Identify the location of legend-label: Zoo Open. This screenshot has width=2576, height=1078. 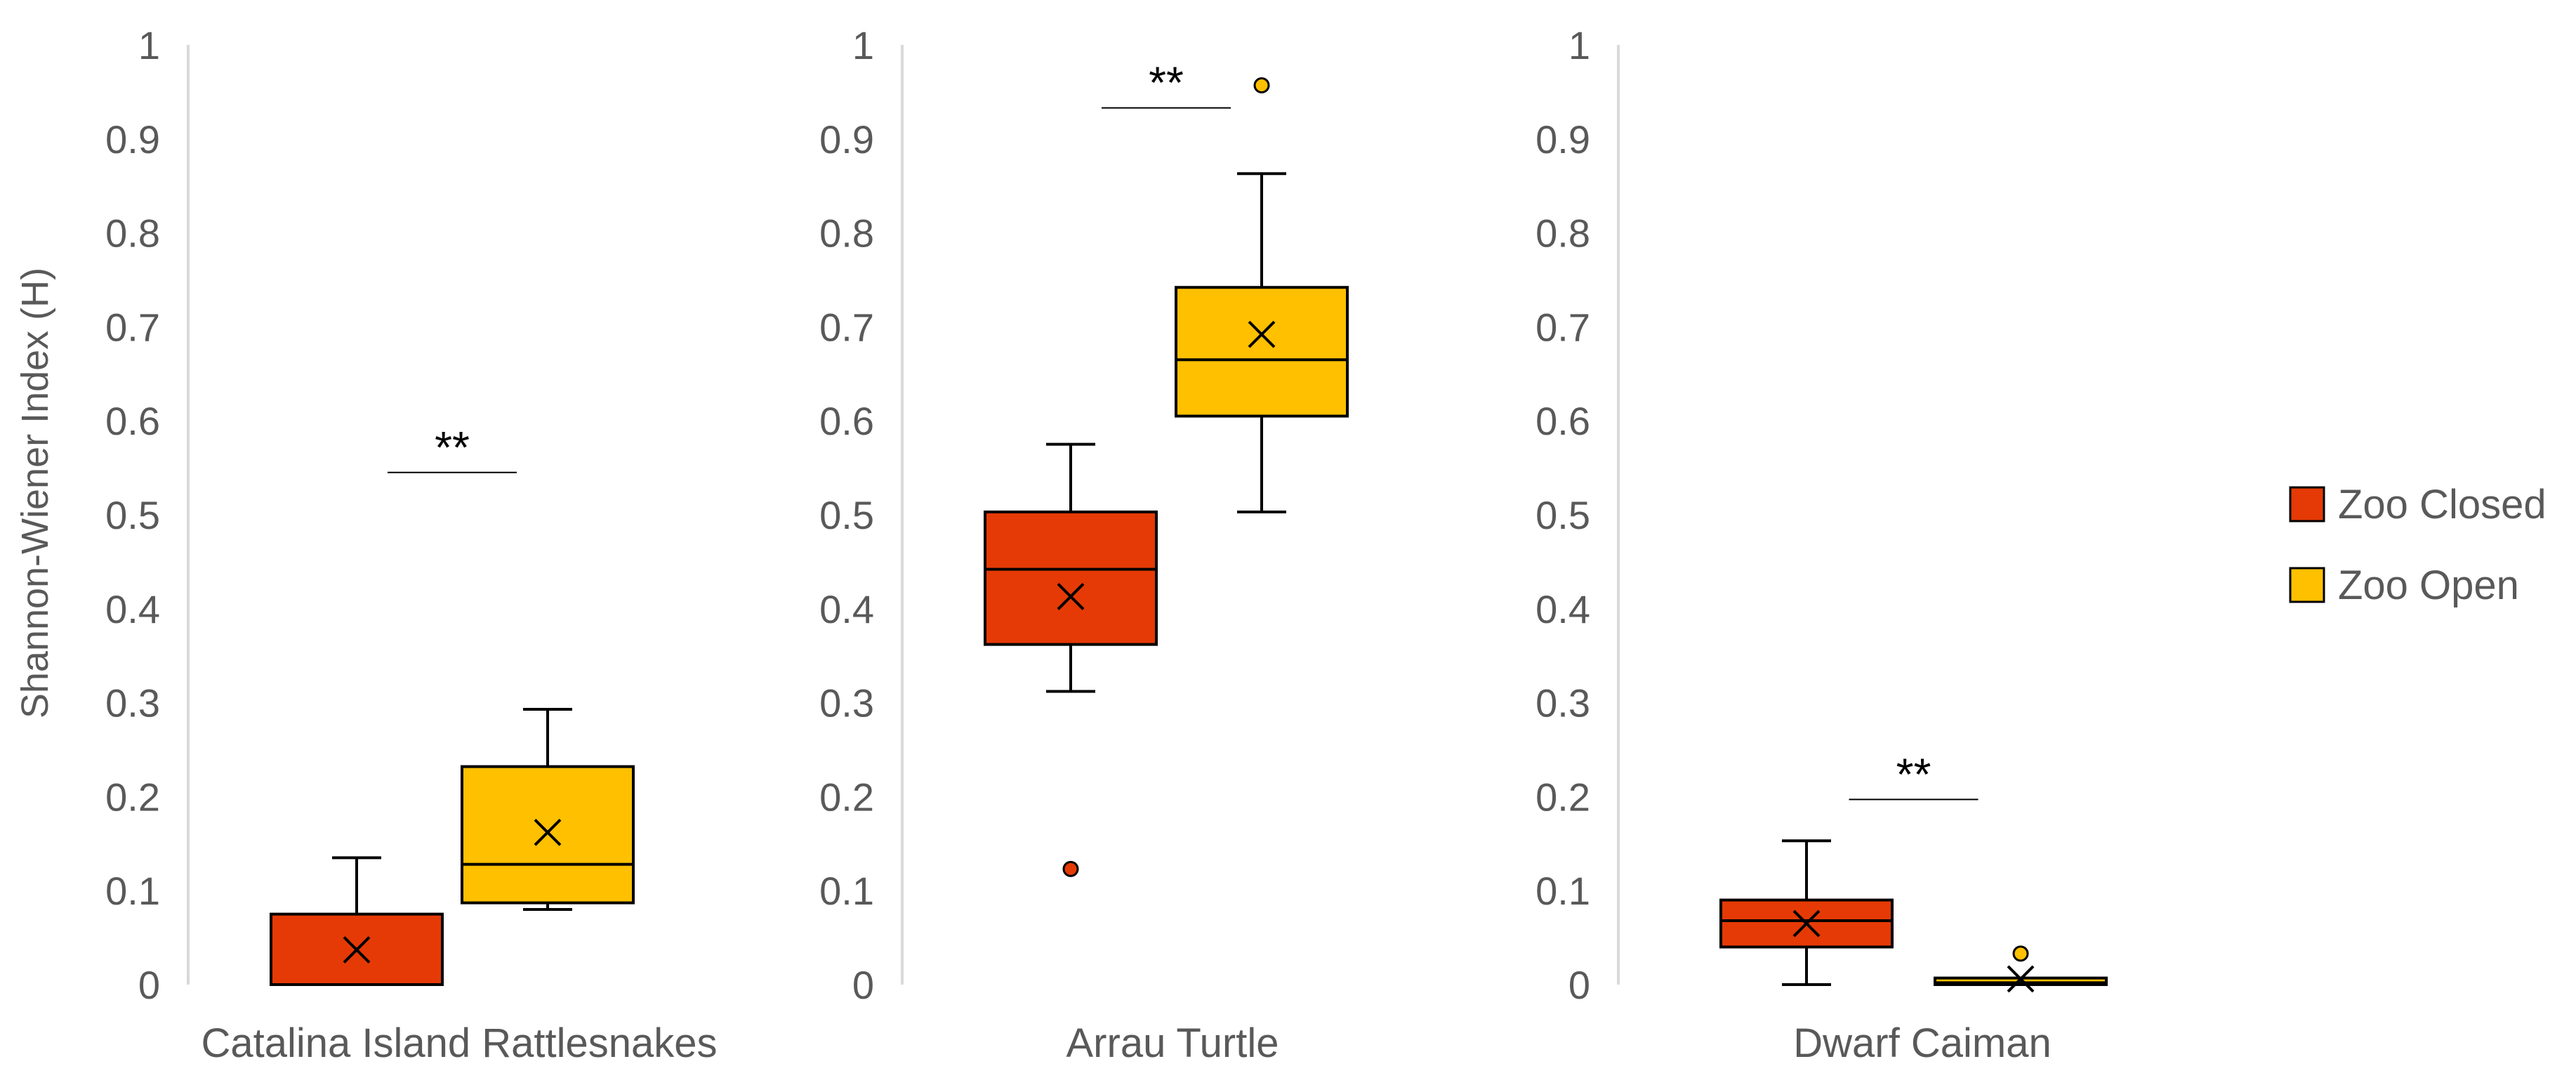
(2428, 585).